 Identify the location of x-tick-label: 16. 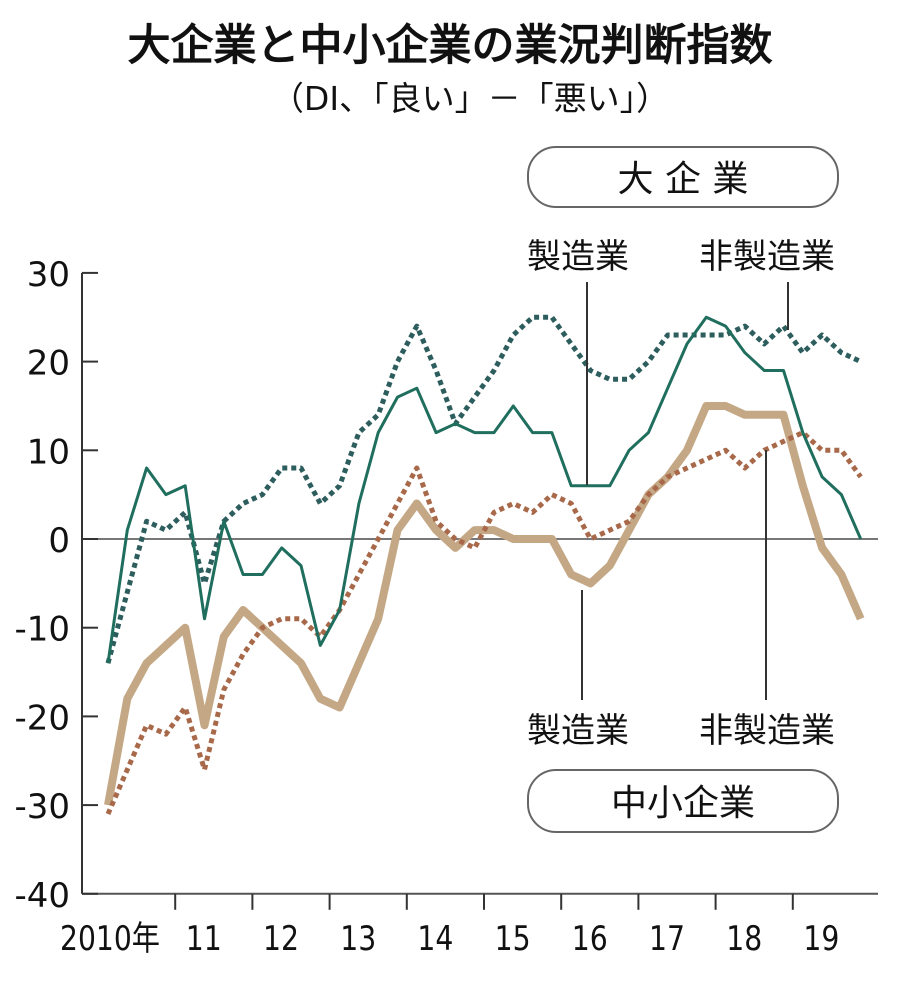
(590, 939).